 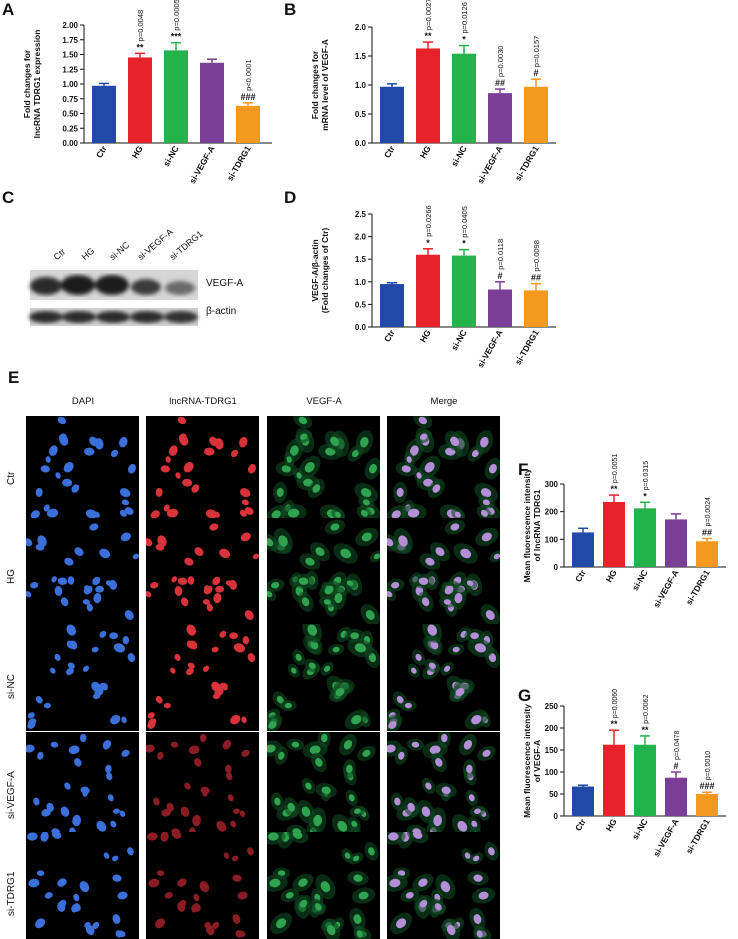 What do you see at coordinates (140, 26) in the screenshot?
I see `p-value-label: p=0.0048` at bounding box center [140, 26].